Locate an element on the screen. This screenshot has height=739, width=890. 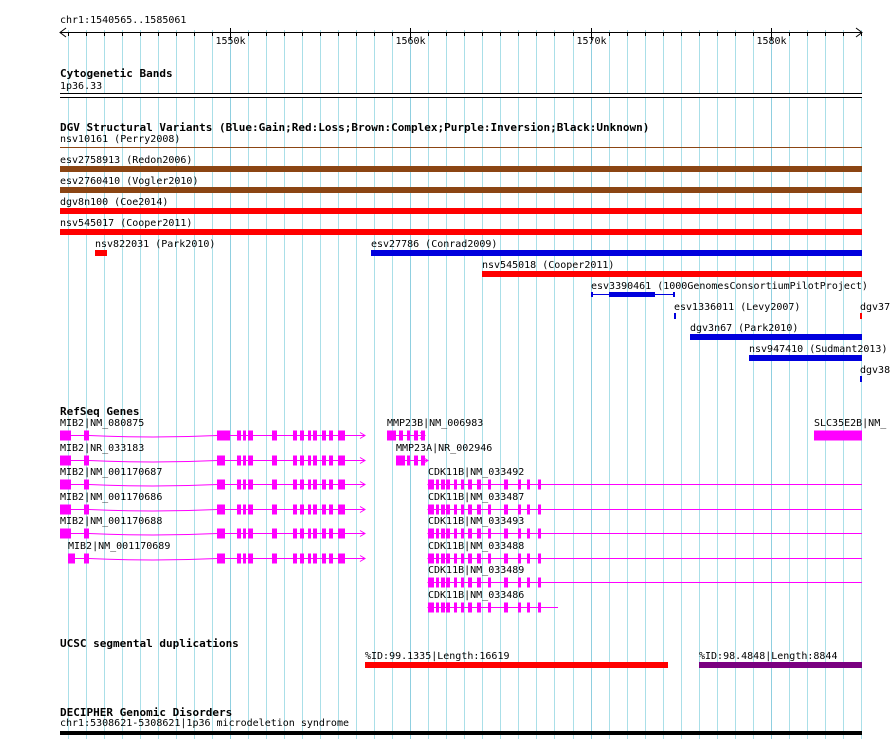
dgv-feature-label: nsv545018 (Cooper2011) is located at coordinates (548, 265).